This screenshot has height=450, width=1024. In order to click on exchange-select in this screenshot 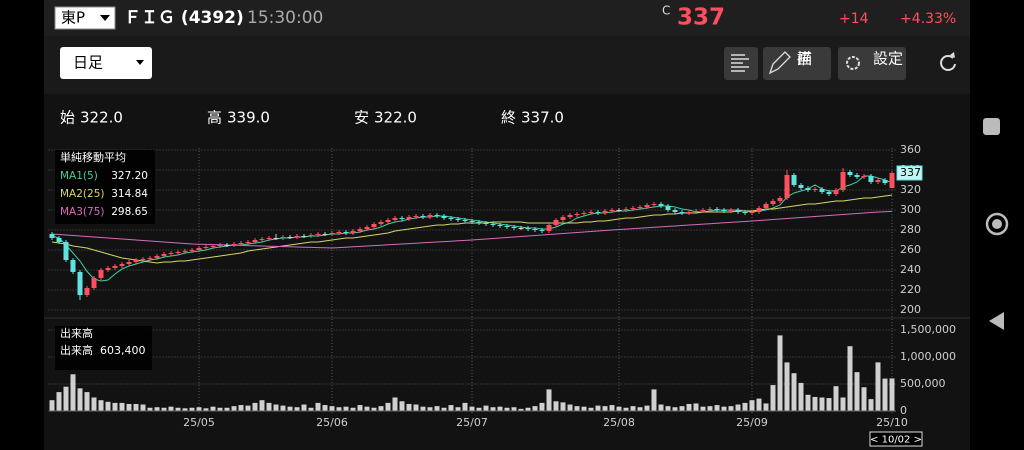, I will do `click(85, 18)`.